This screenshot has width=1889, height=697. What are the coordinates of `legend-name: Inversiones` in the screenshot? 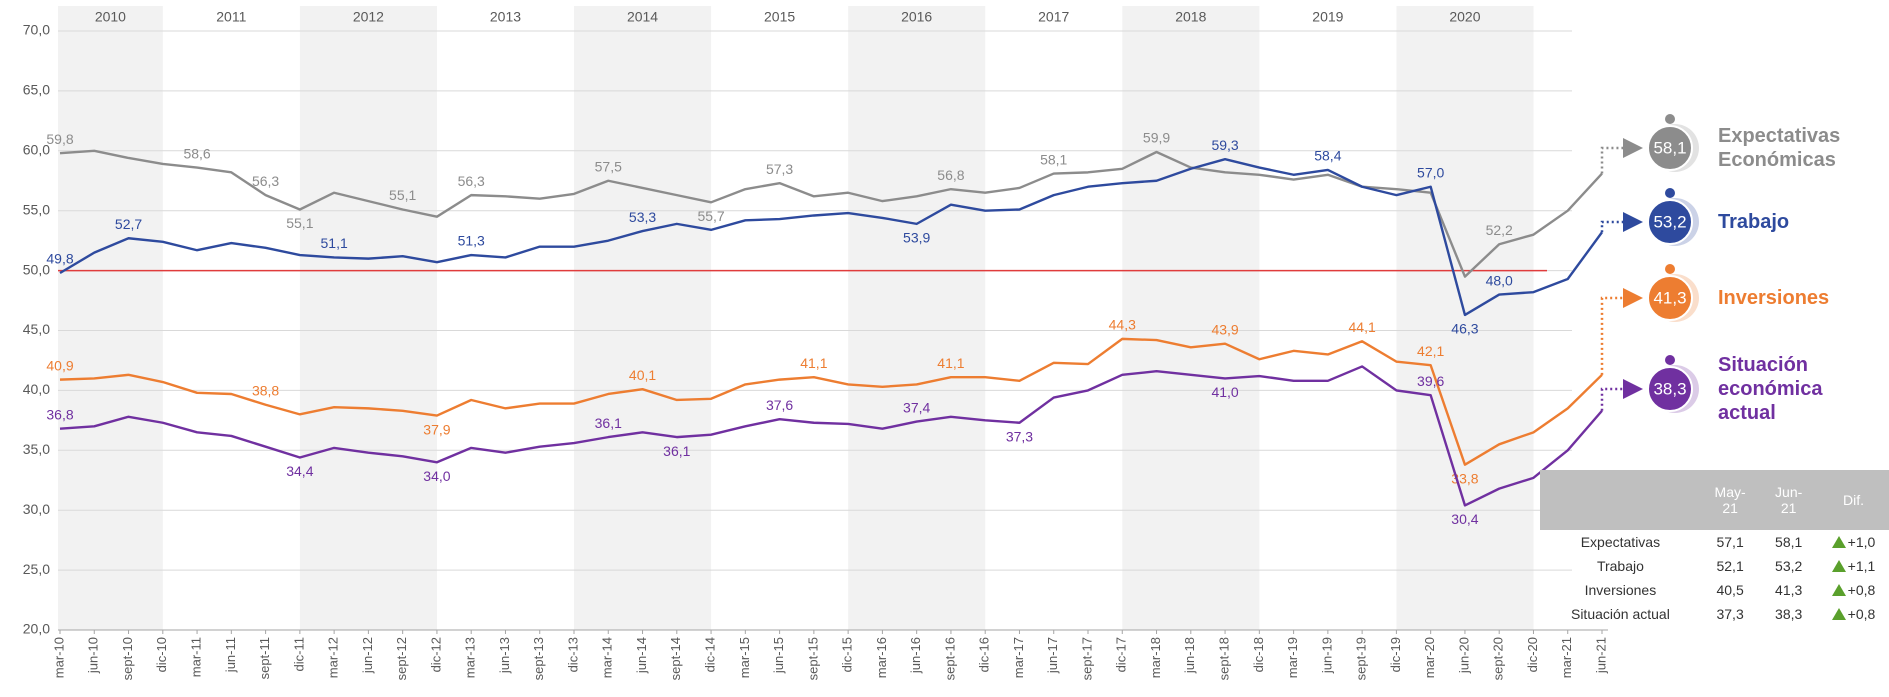 It's located at (1774, 298).